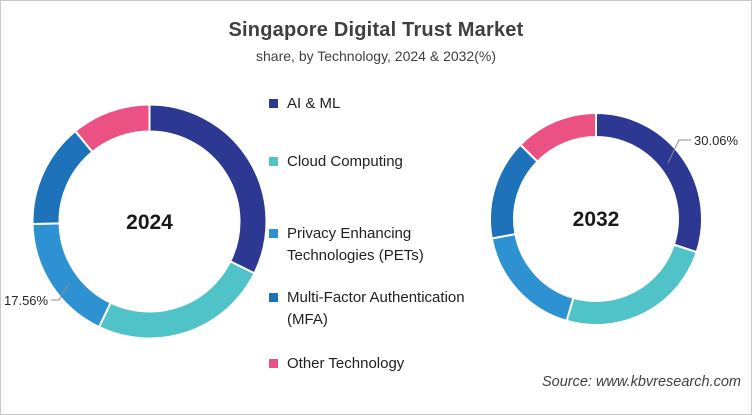  Describe the element at coordinates (346, 363) in the screenshot. I see `legend-label-other-technology: Other Technology` at that location.